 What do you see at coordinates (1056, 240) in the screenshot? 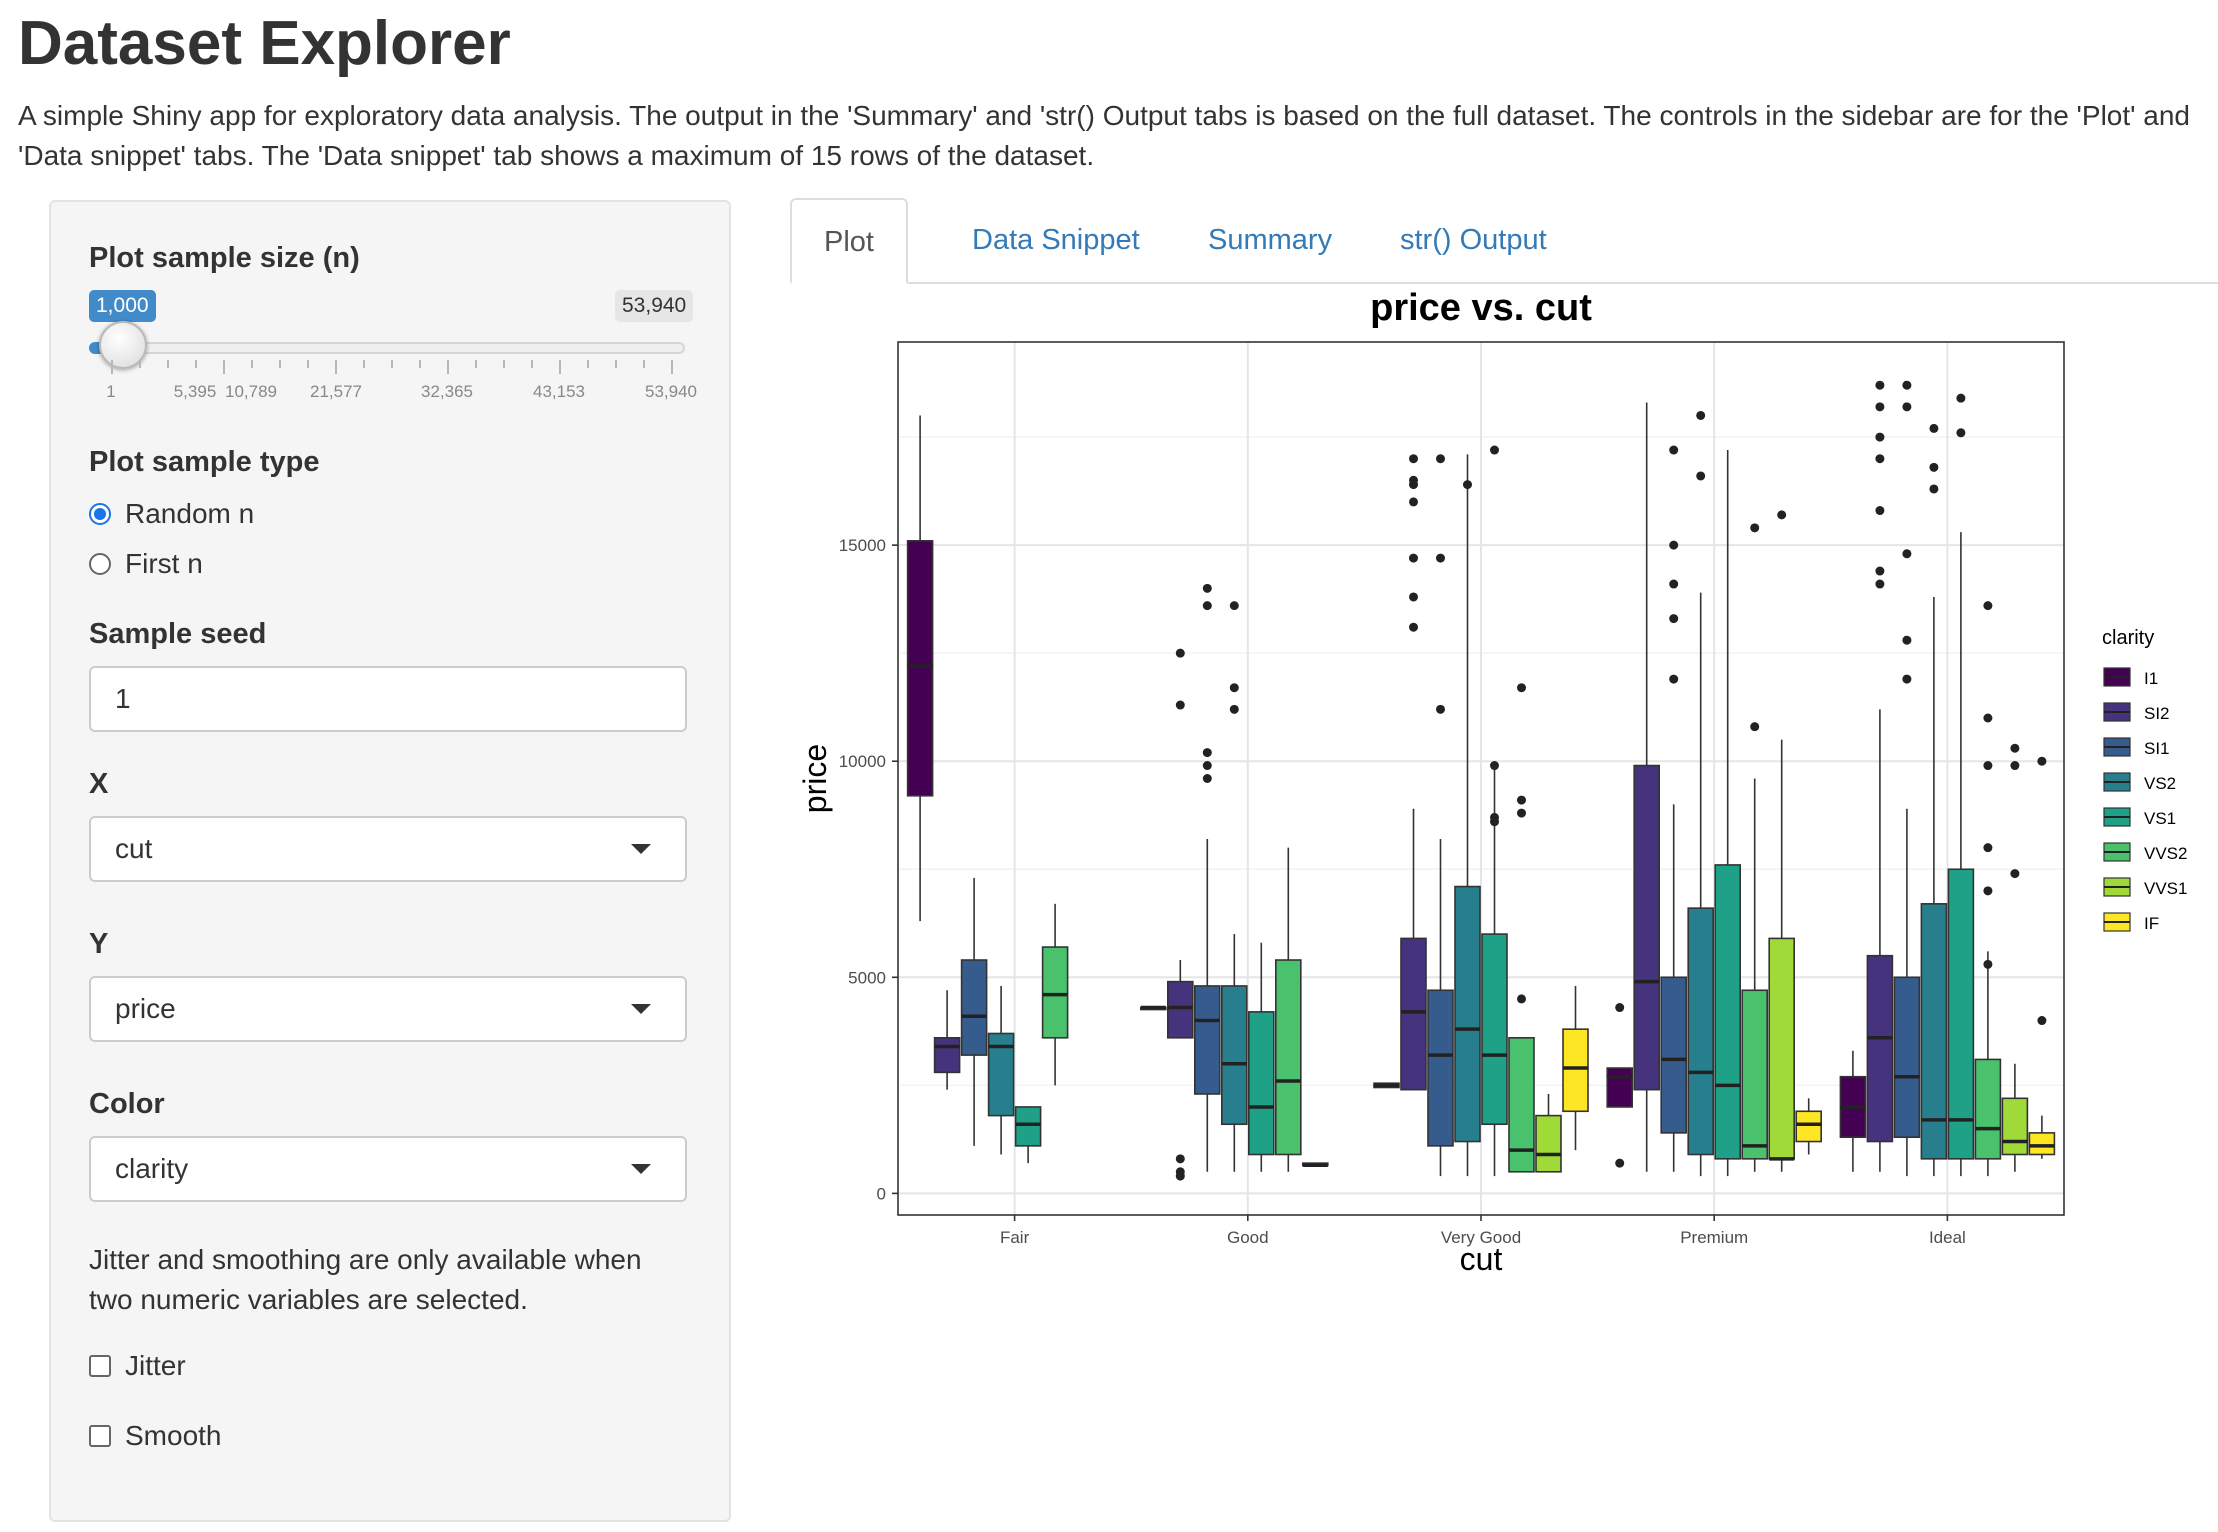
I see `tab-data-snippet: Data Snippet` at bounding box center [1056, 240].